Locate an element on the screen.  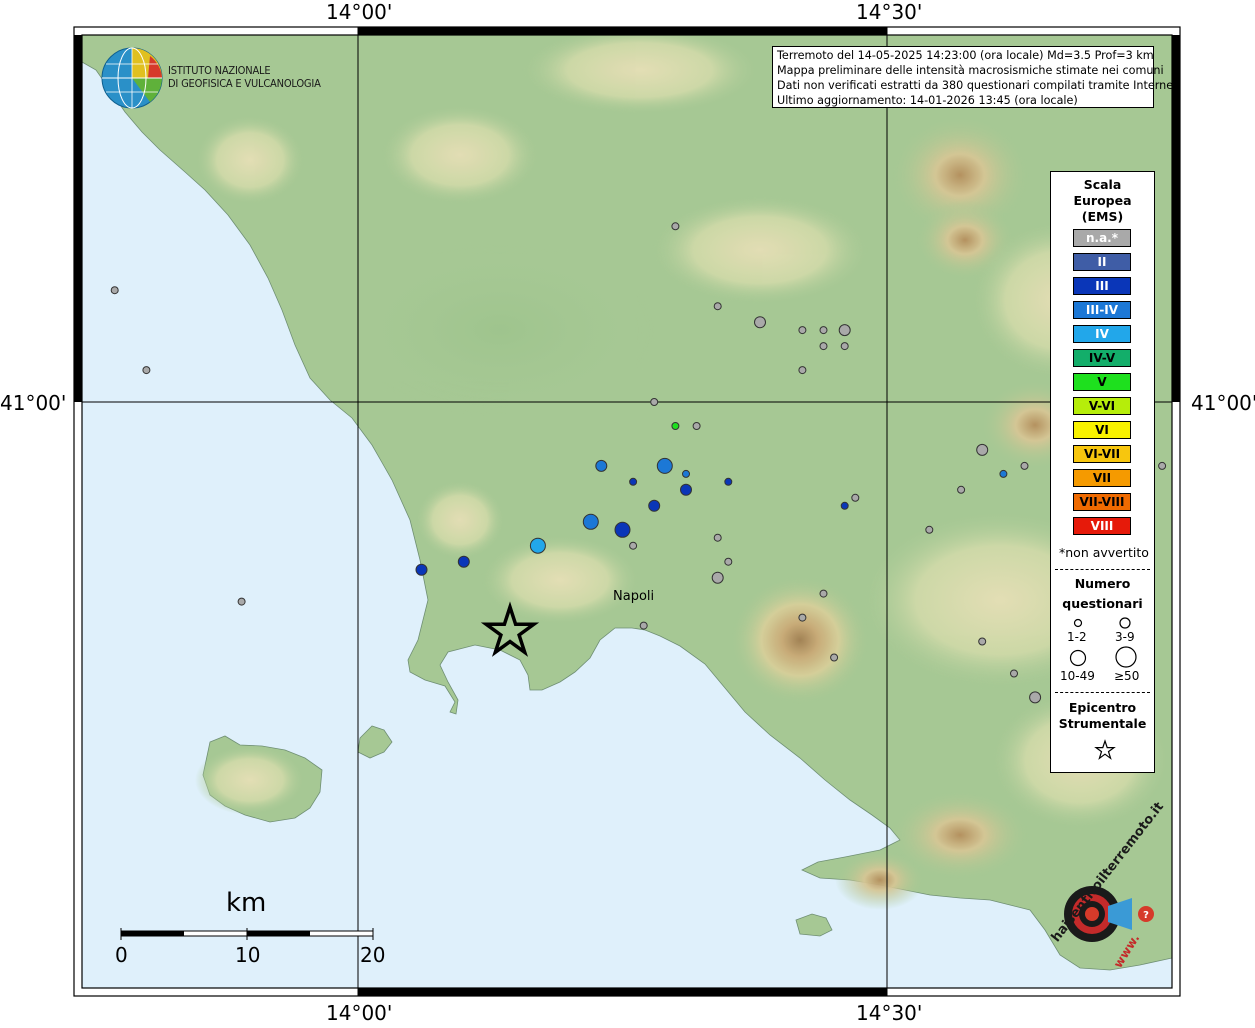
scale-bar-graphic is located at coordinates (247, 934).